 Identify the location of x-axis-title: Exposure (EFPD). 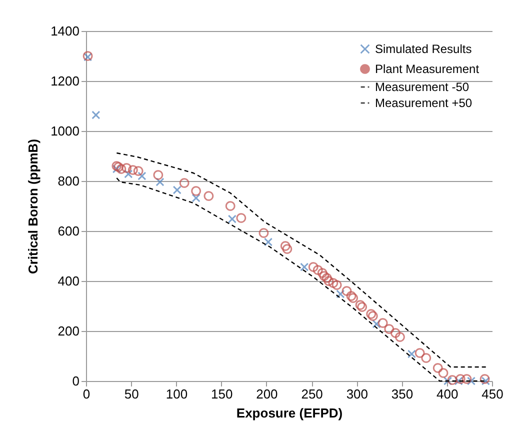
(289, 413).